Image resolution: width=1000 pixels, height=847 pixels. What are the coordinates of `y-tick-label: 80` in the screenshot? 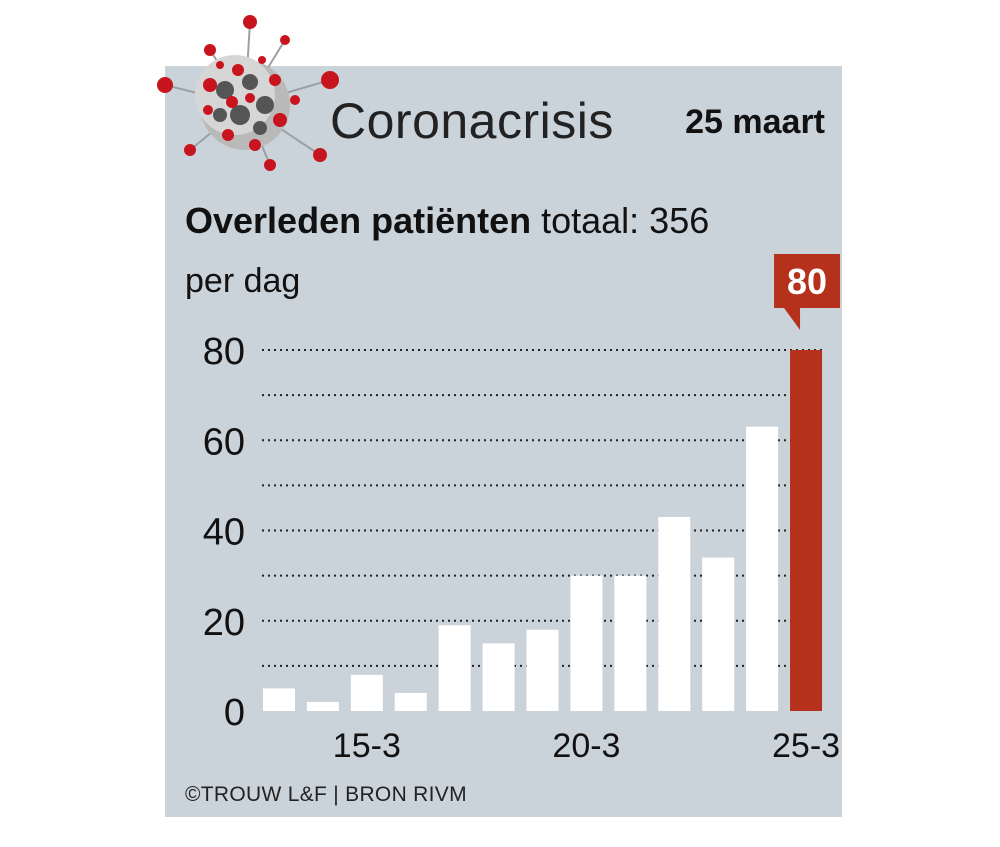 It's located at (224, 352).